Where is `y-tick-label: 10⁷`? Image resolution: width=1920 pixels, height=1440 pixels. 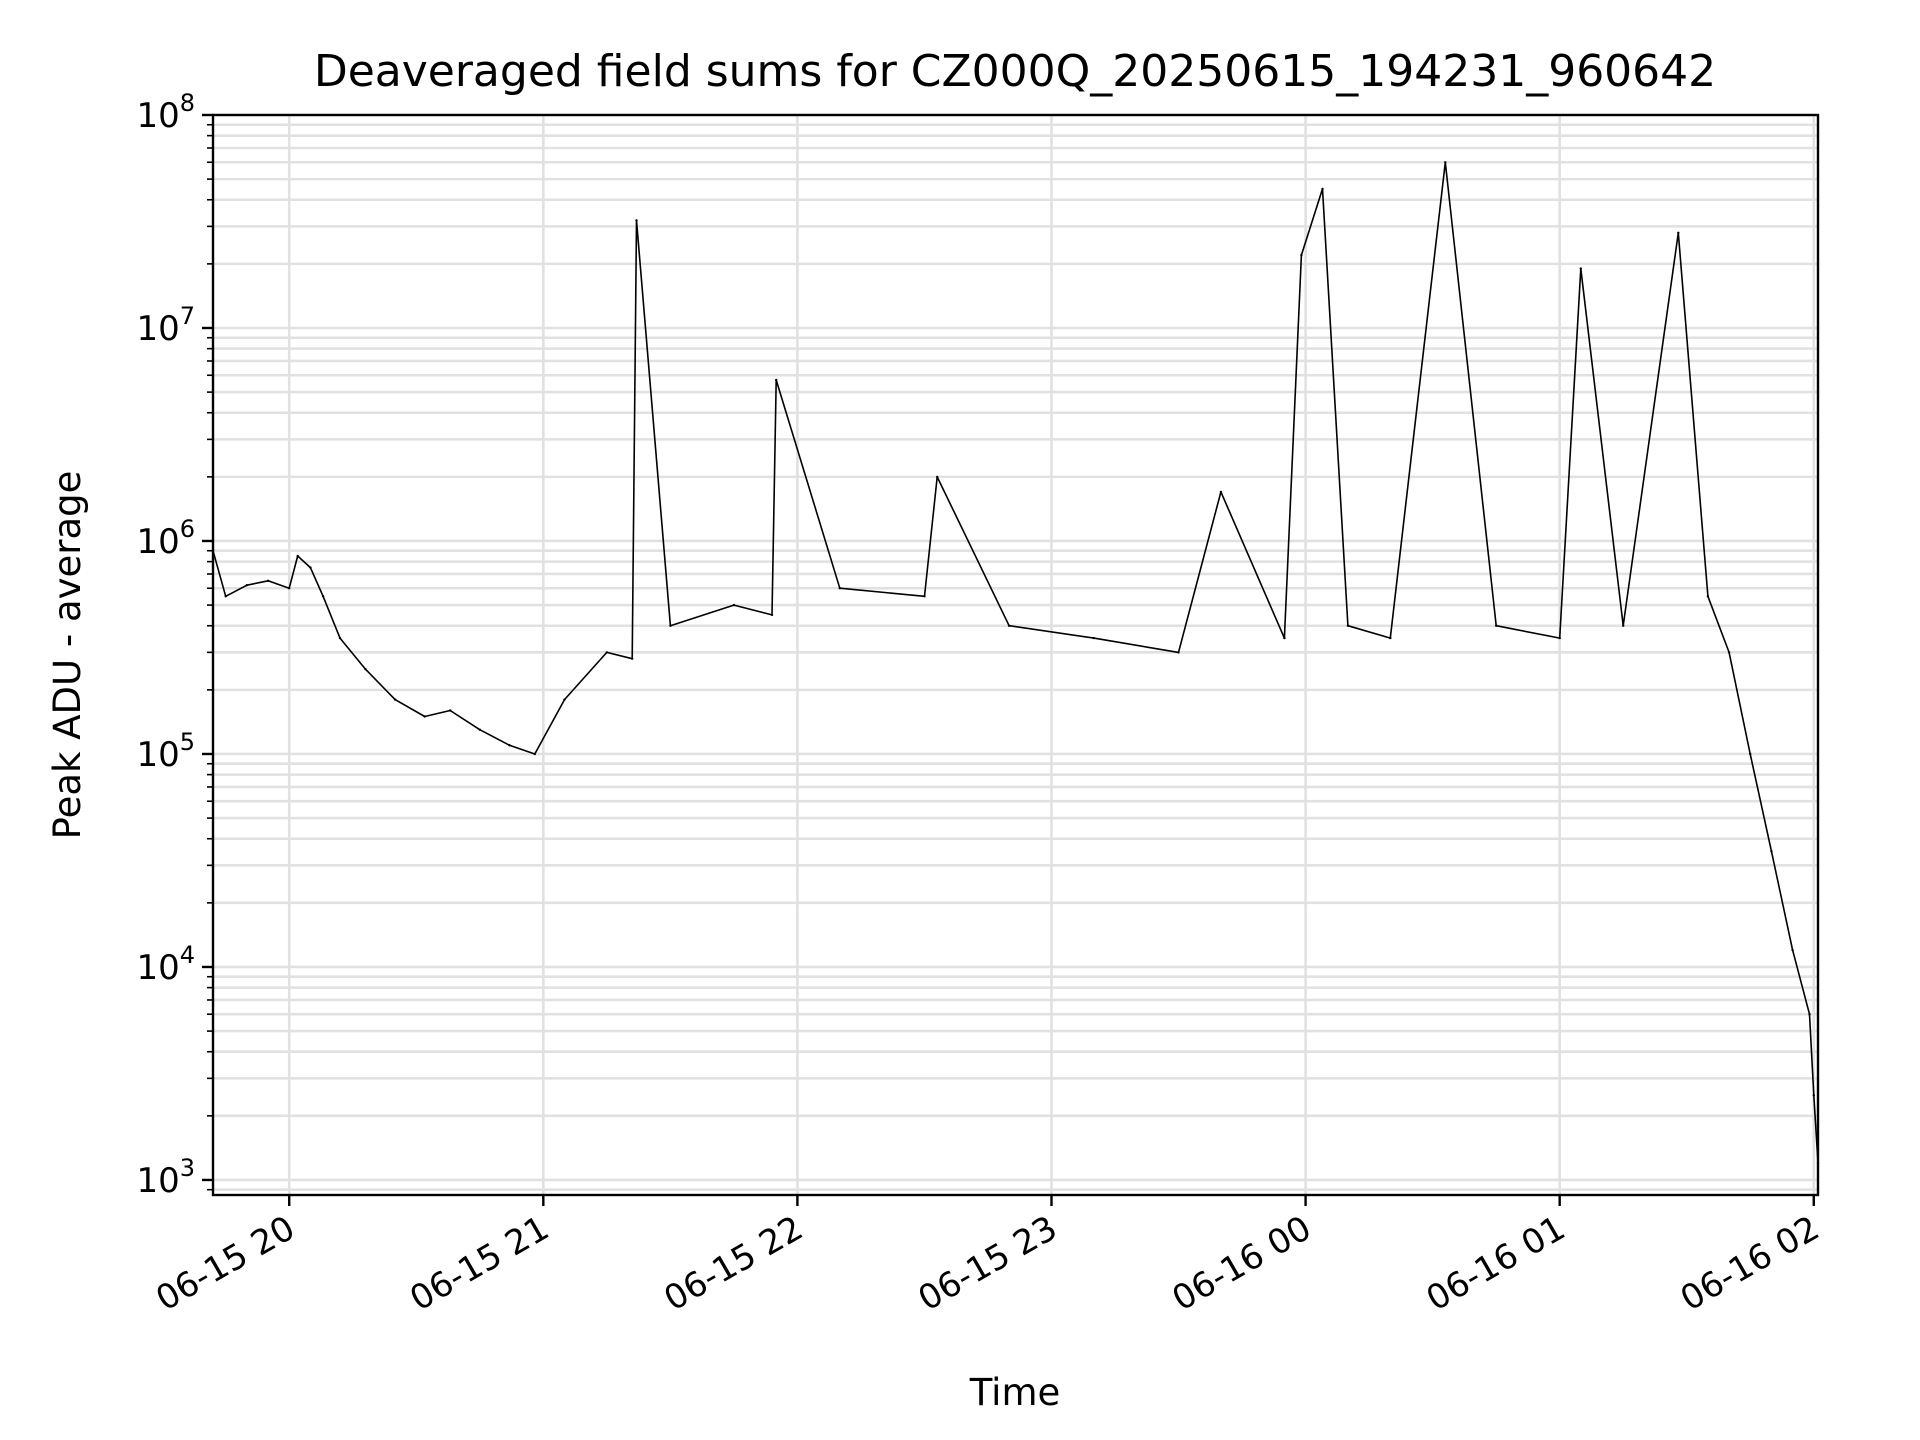 y-tick-label: 10⁷ is located at coordinates (165, 325).